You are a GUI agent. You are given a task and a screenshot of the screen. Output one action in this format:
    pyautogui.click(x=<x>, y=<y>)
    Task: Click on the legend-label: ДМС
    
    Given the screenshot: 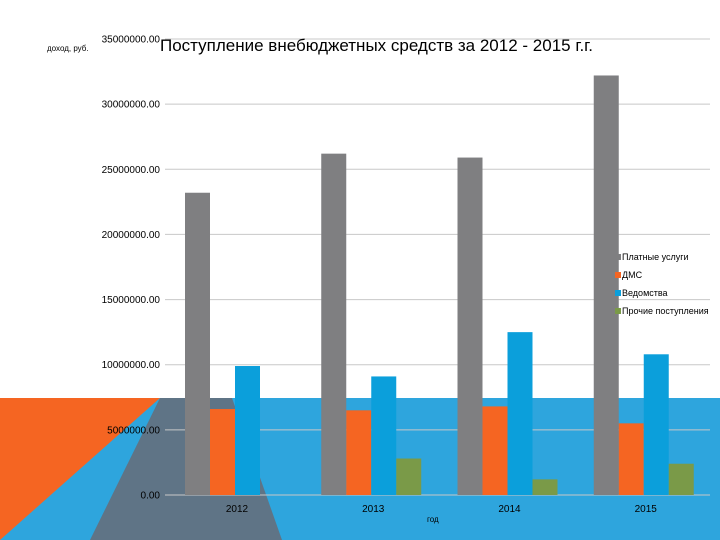 What is the action you would take?
    pyautogui.click(x=632, y=275)
    